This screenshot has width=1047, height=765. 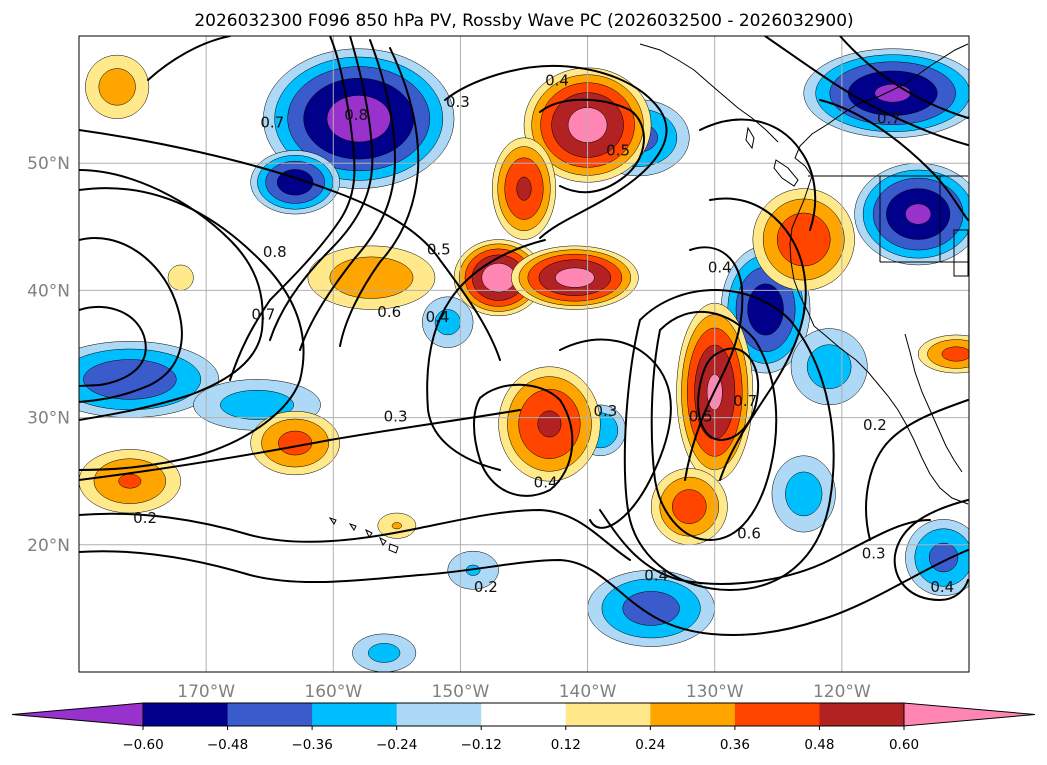 I want to click on contour-0.3-south, so click(x=615, y=433).